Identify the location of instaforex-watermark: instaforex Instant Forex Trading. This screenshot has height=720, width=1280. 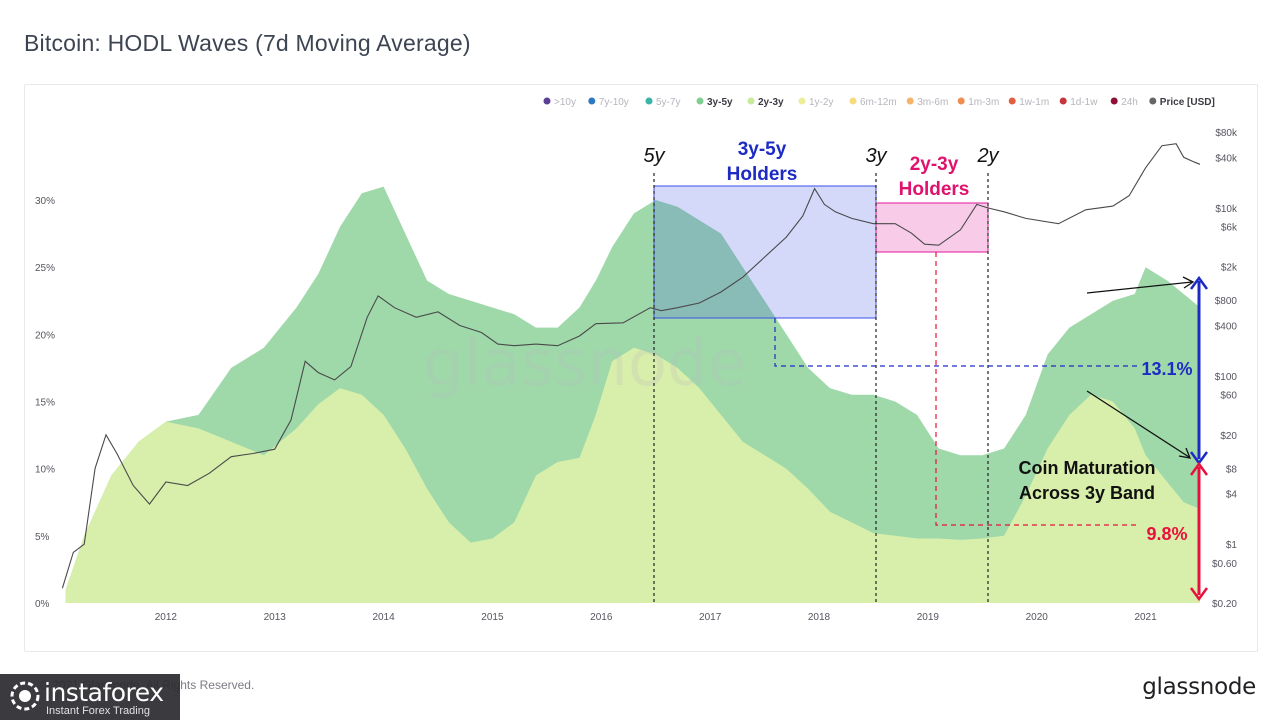
(90, 697).